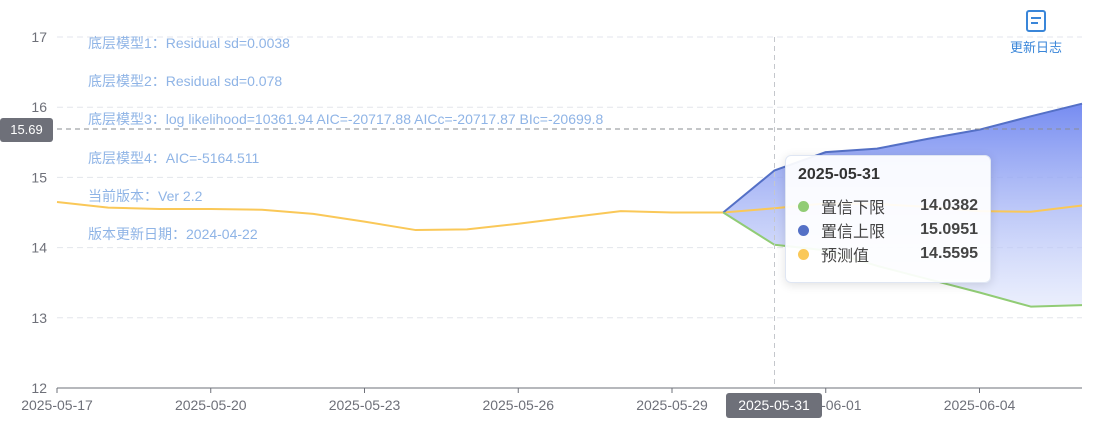 Image resolution: width=1103 pixels, height=424 pixels. Describe the element at coordinates (26, 130) in the screenshot. I see `crosshair-y-label: 15.69` at that location.